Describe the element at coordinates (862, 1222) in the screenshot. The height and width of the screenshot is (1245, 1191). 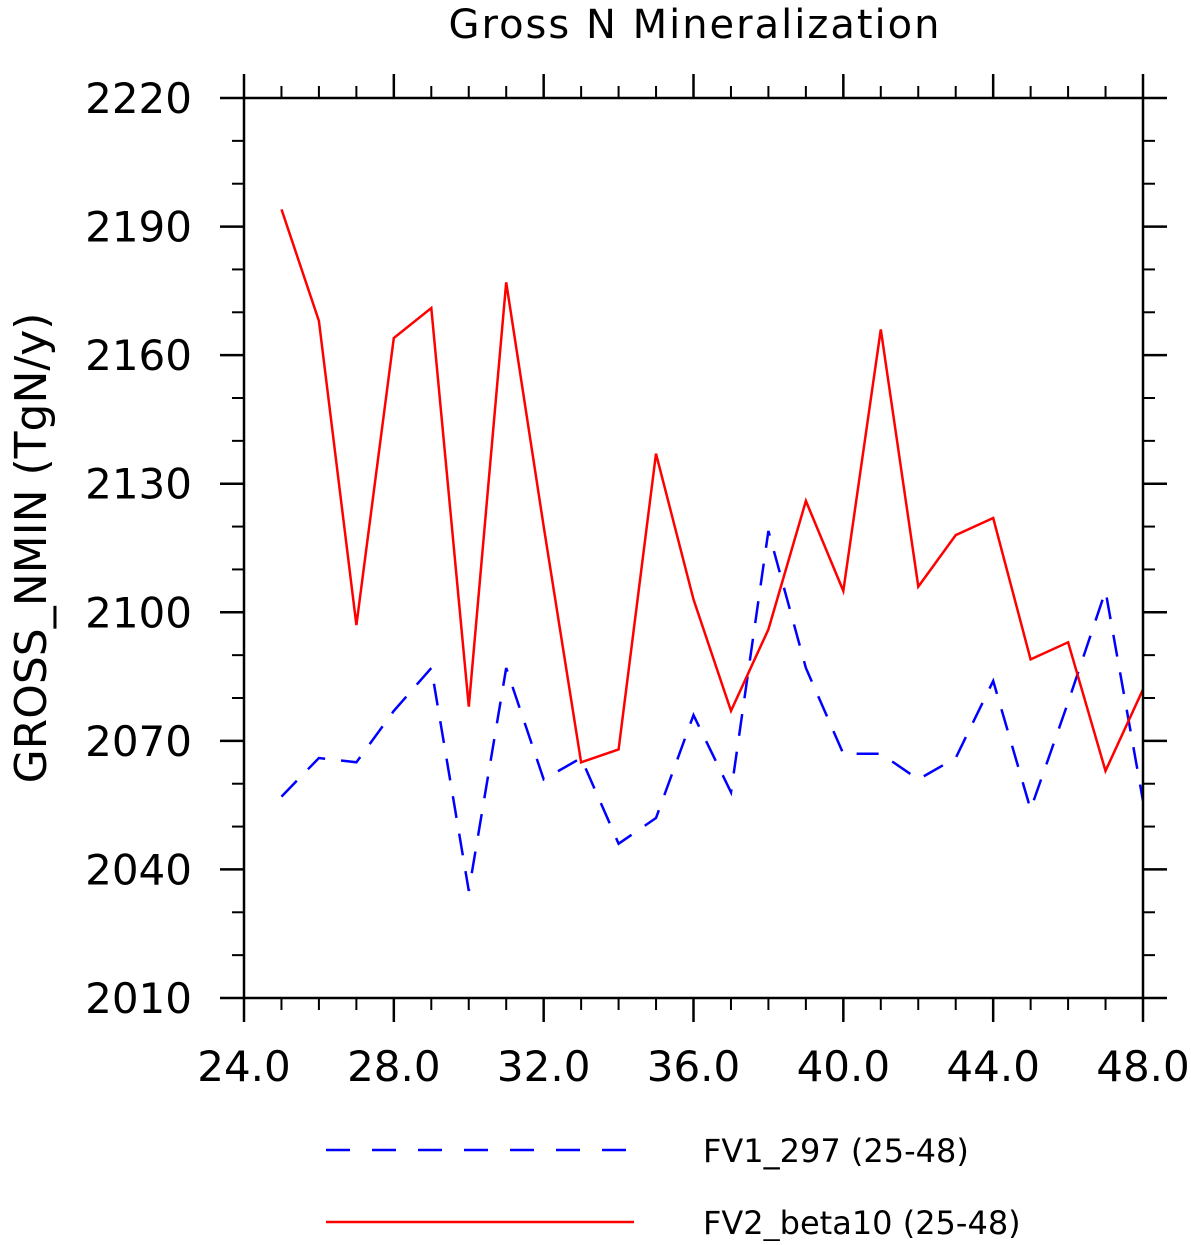
I see `legend-label-2: FV2_beta10 (25-48)` at that location.